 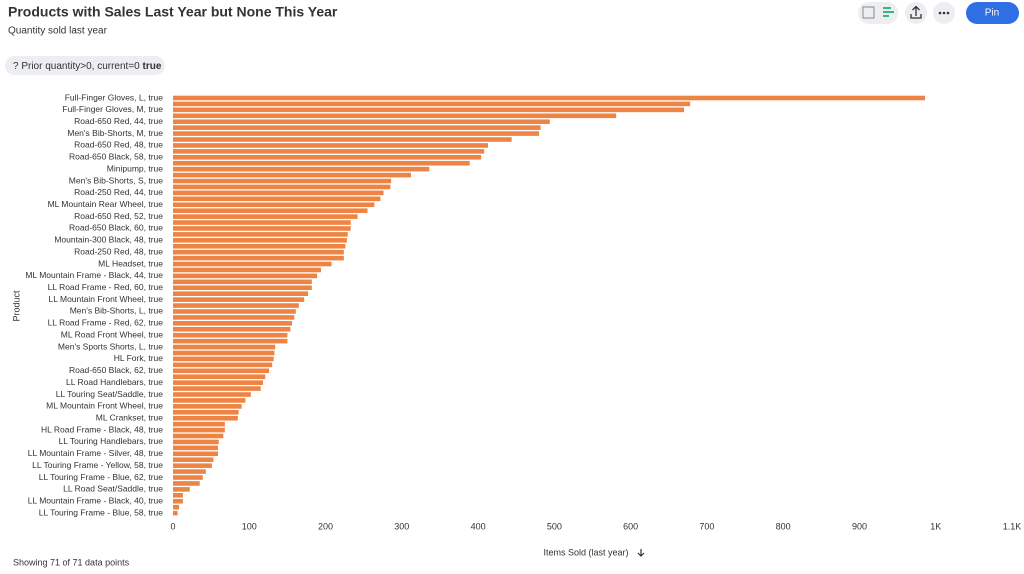 What do you see at coordinates (130, 417) in the screenshot?
I see `y-tick-label: ML Crankset, true` at bounding box center [130, 417].